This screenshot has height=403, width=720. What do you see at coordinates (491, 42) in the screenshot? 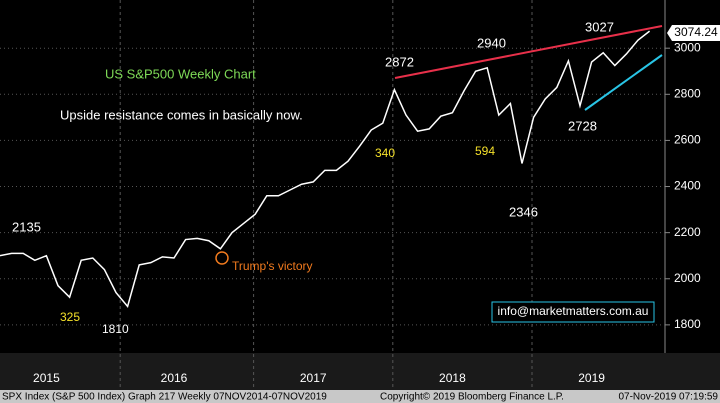
I see `annotation: 2940` at bounding box center [491, 42].